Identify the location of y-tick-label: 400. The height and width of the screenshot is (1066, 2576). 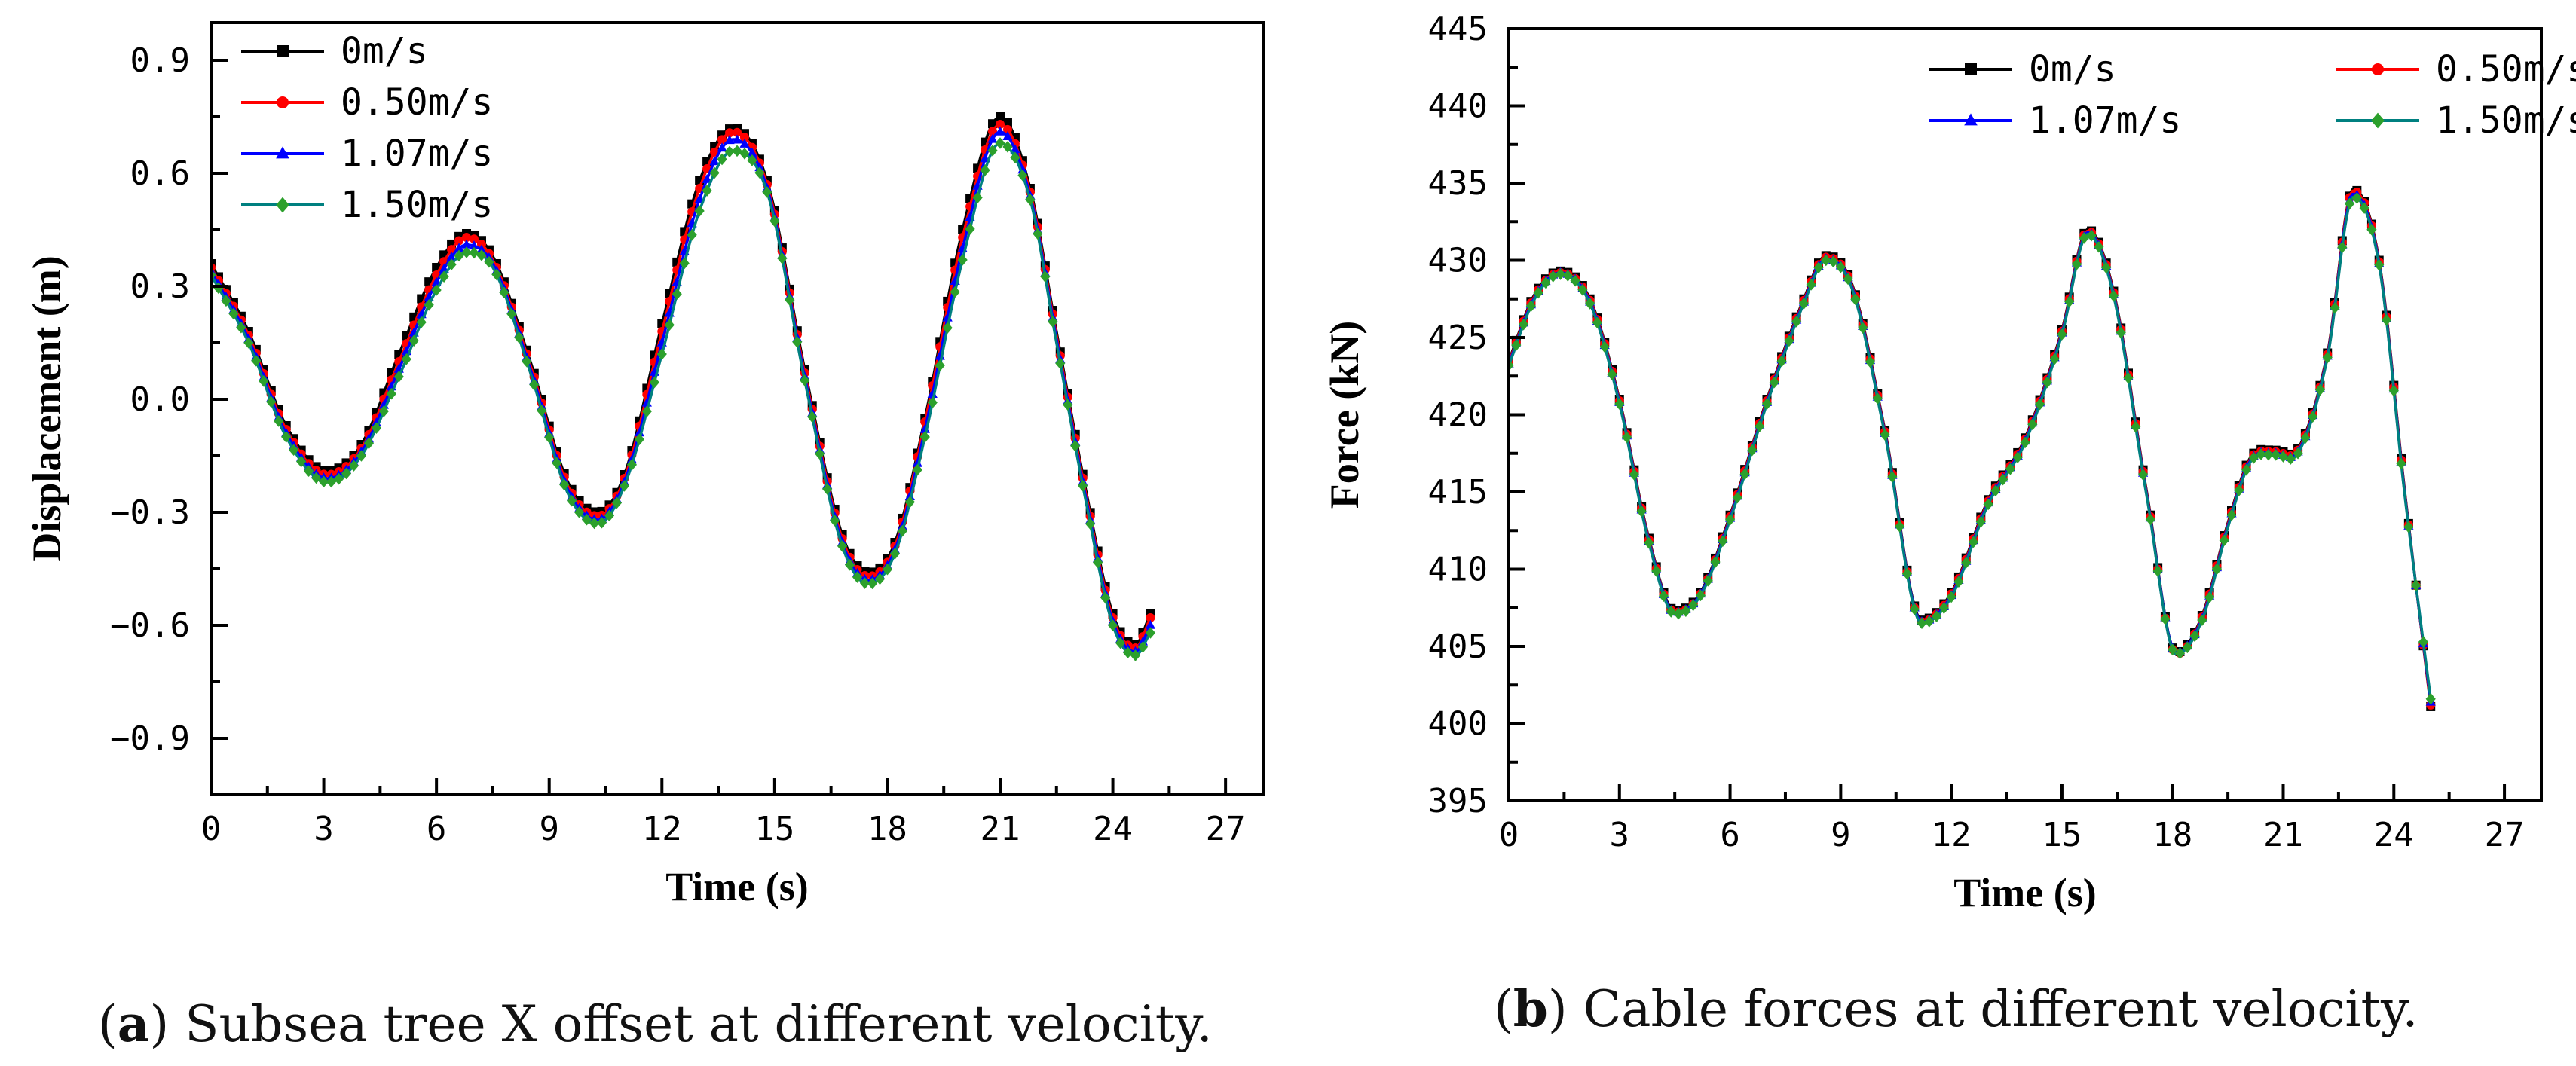
(1458, 724).